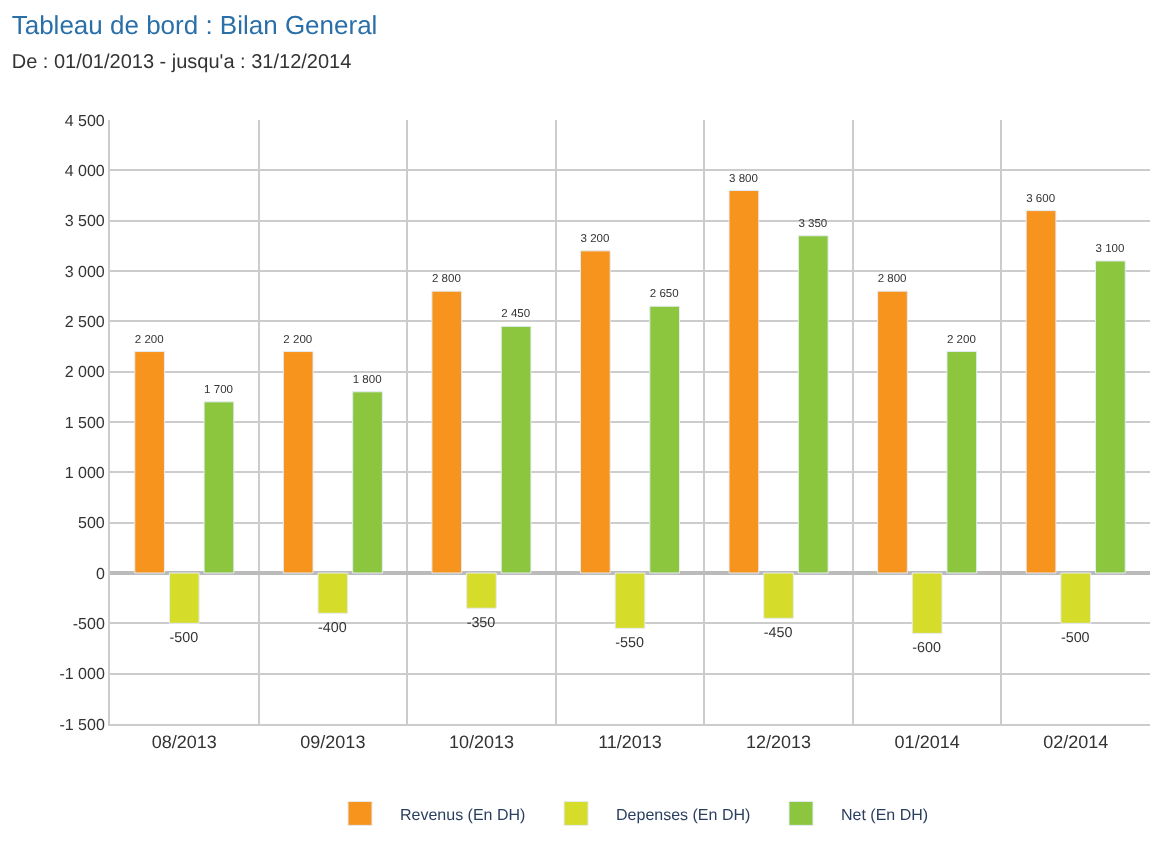 Image resolution: width=1170 pixels, height=862 pixels. What do you see at coordinates (630, 741) in the screenshot?
I see `x-tick-label: 11/2013` at bounding box center [630, 741].